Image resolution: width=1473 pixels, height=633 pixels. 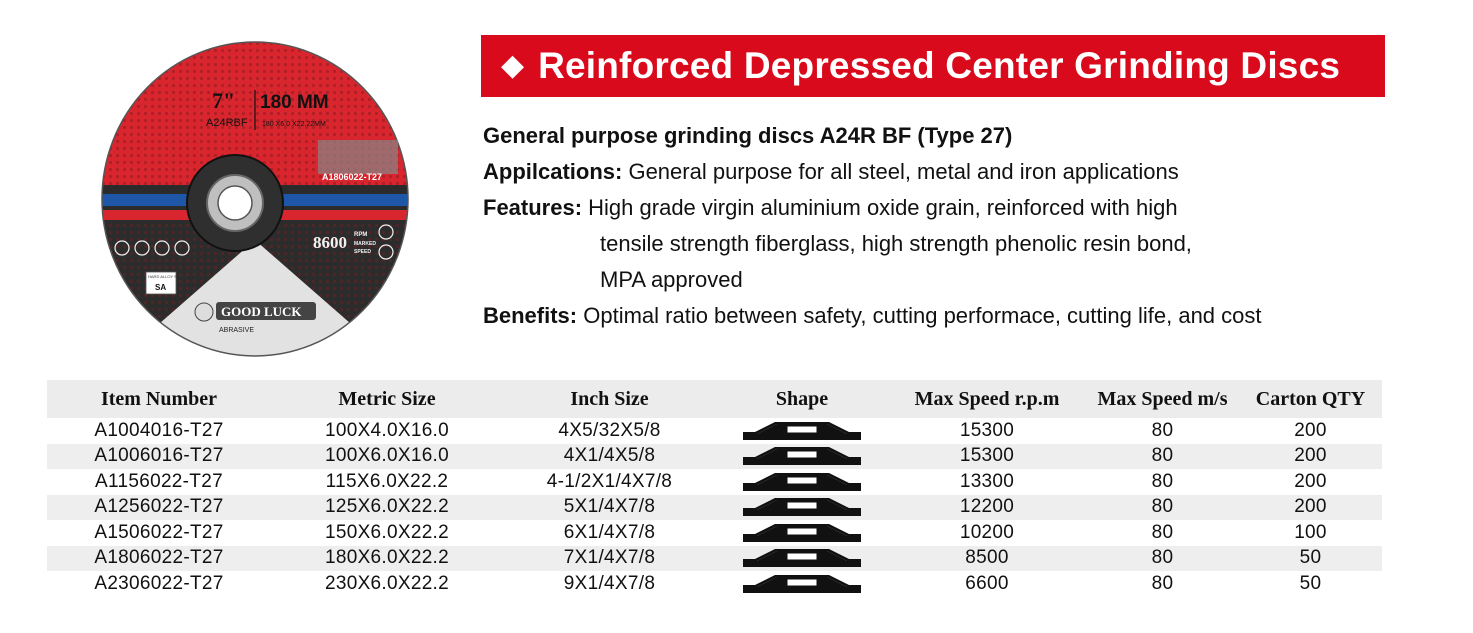 I want to click on inch-size-cell: 9X1/4X7/8, so click(x=609, y=583).